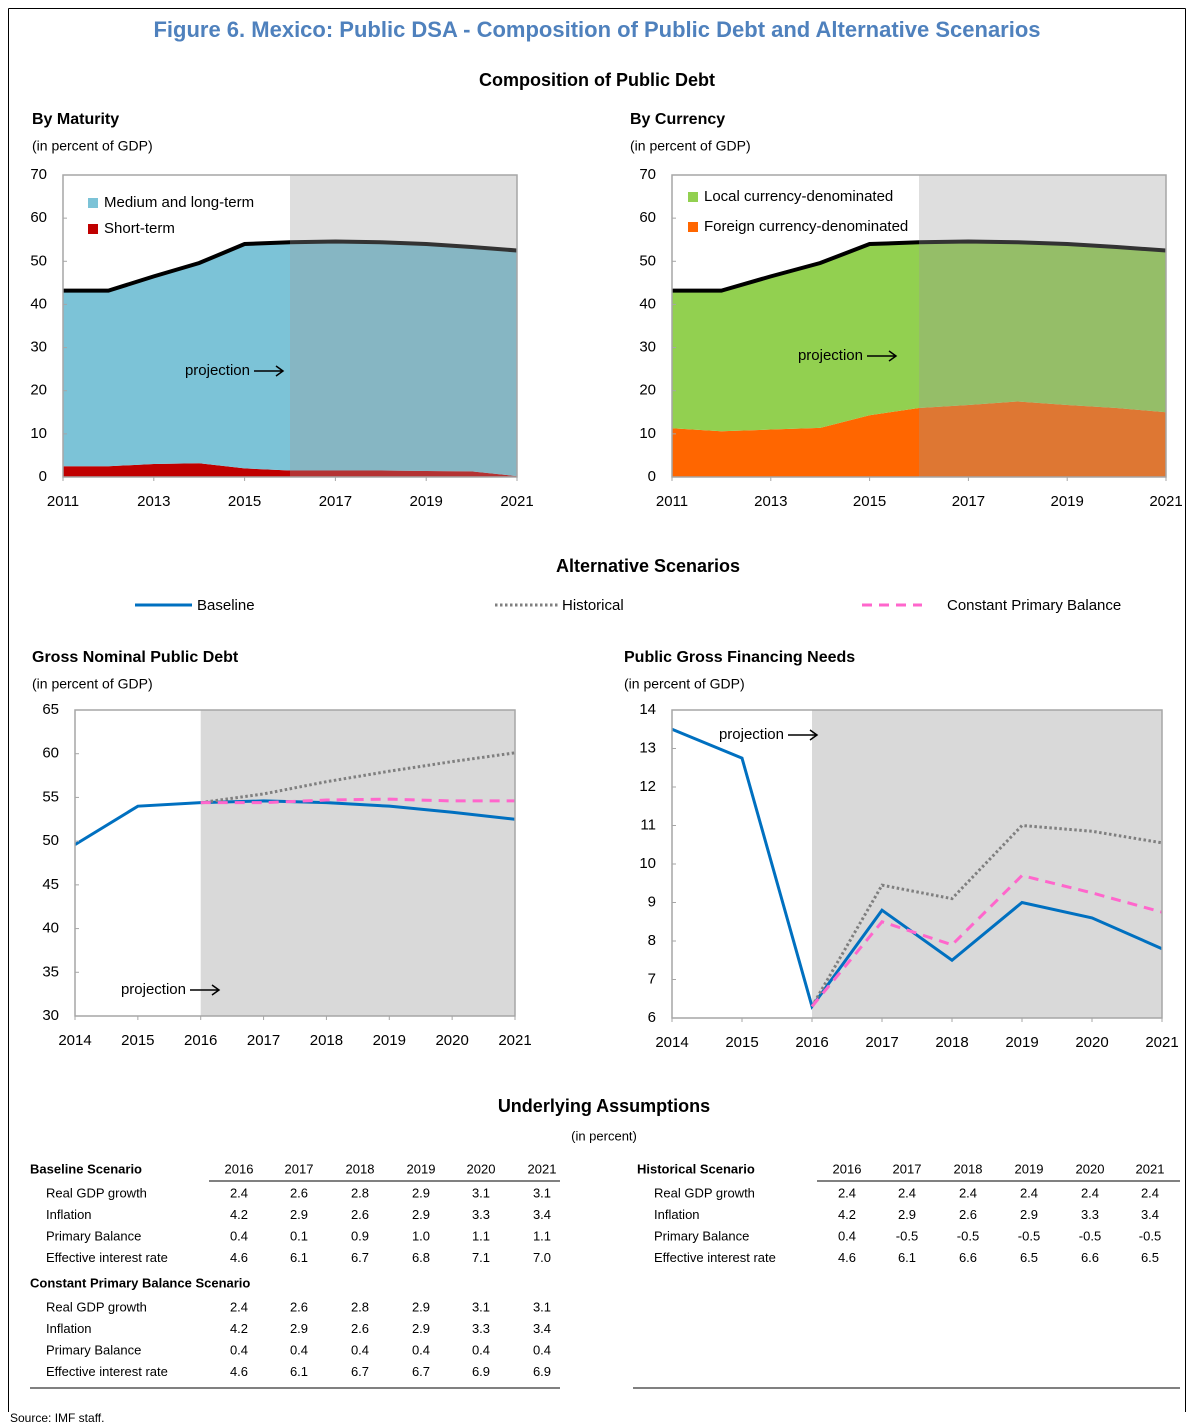  I want to click on table-title: Baseline Scenario, so click(86, 1168).